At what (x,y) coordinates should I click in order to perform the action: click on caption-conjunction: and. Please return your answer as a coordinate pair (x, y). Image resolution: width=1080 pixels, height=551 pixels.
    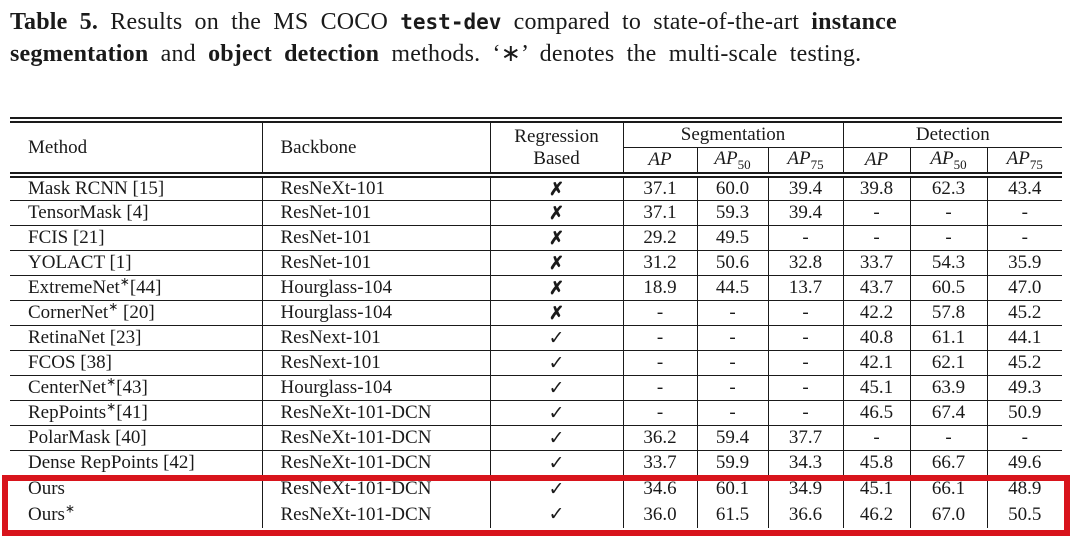
    Looking at the image, I should click on (178, 54).